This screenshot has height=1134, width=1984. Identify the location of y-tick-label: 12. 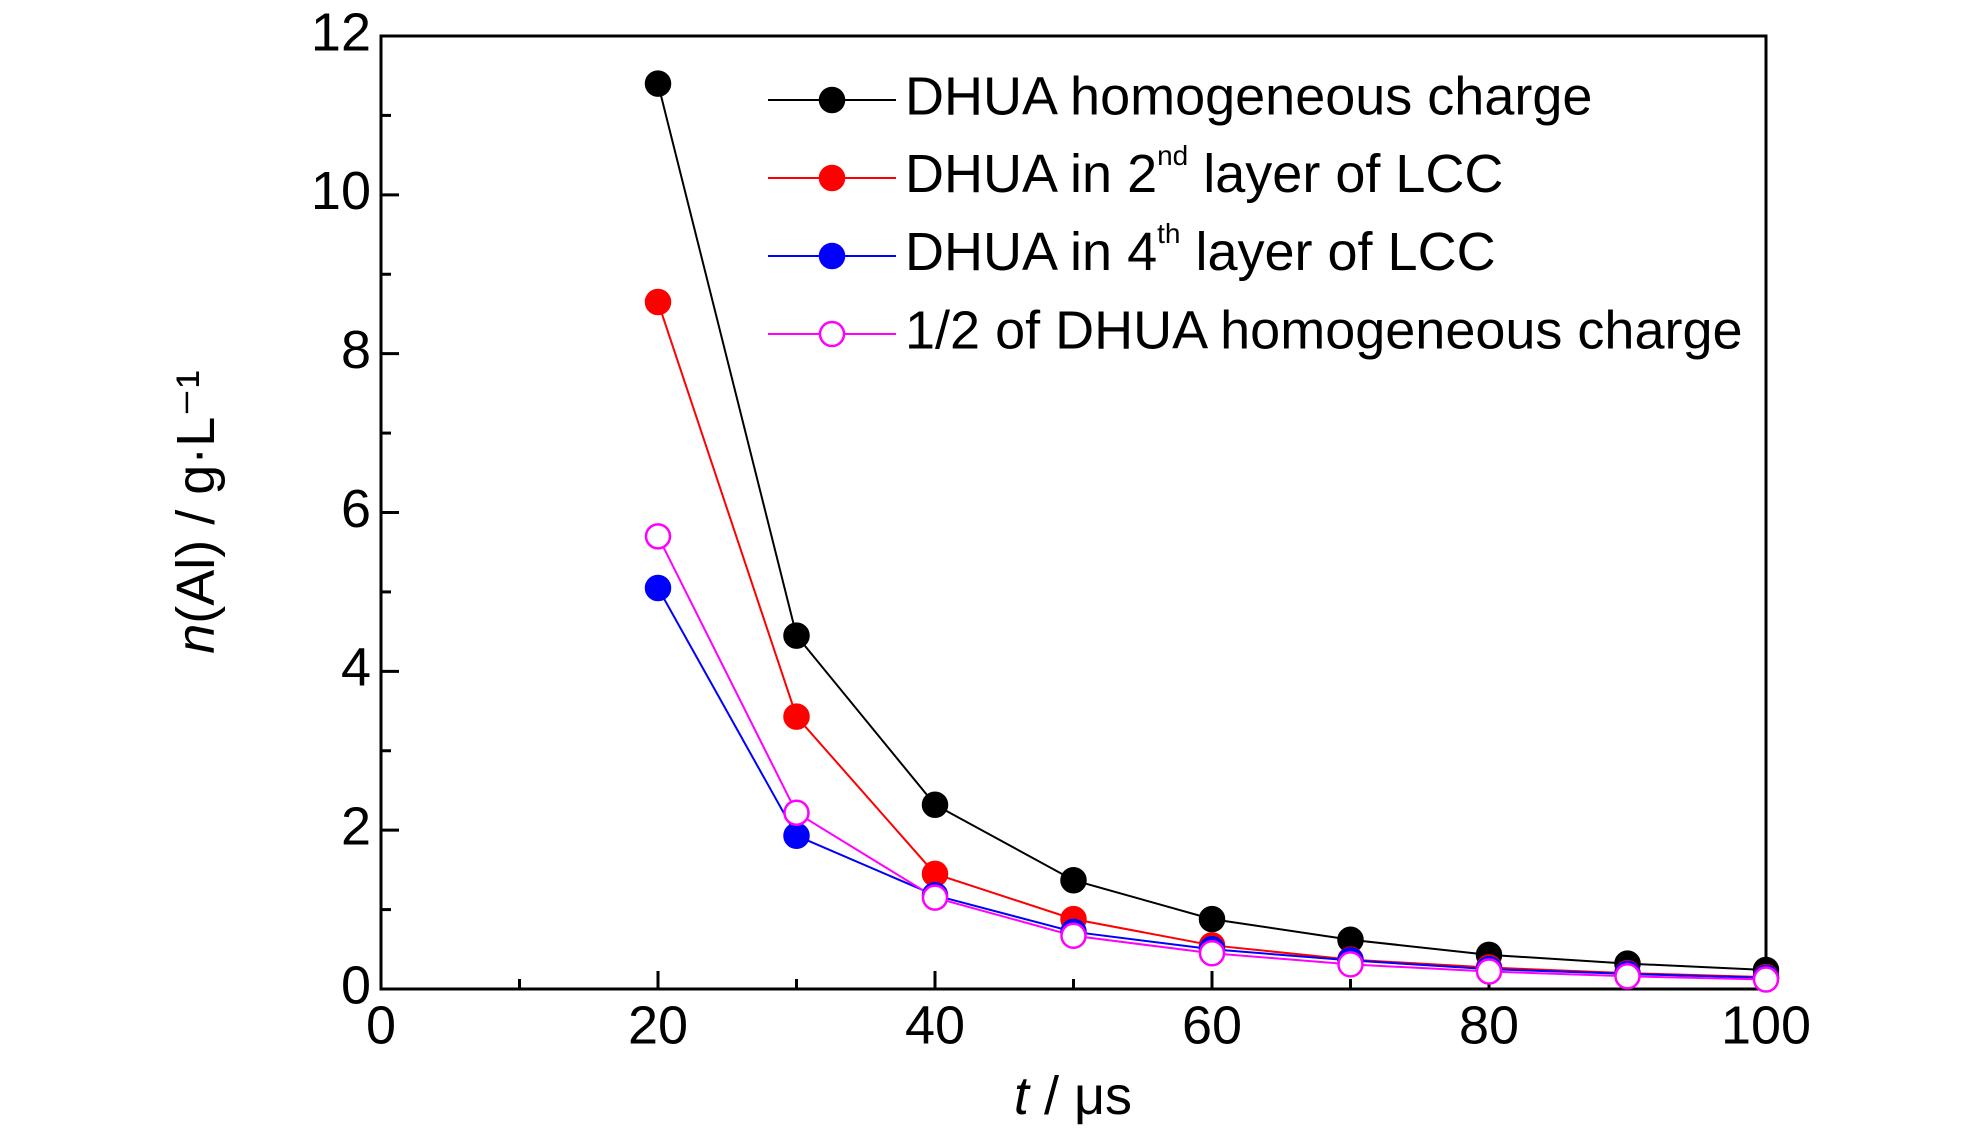
(341, 32).